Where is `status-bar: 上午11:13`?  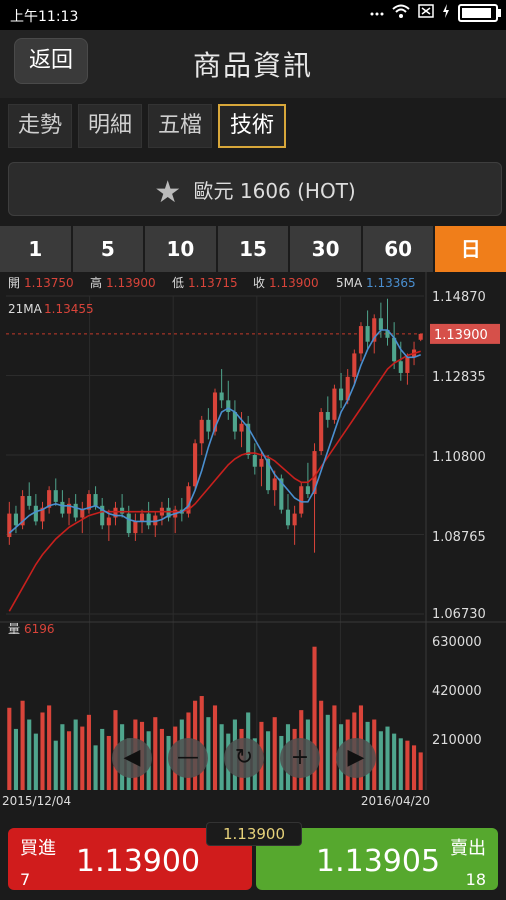
status-bar: 上午11:13 is located at coordinates (253, 15).